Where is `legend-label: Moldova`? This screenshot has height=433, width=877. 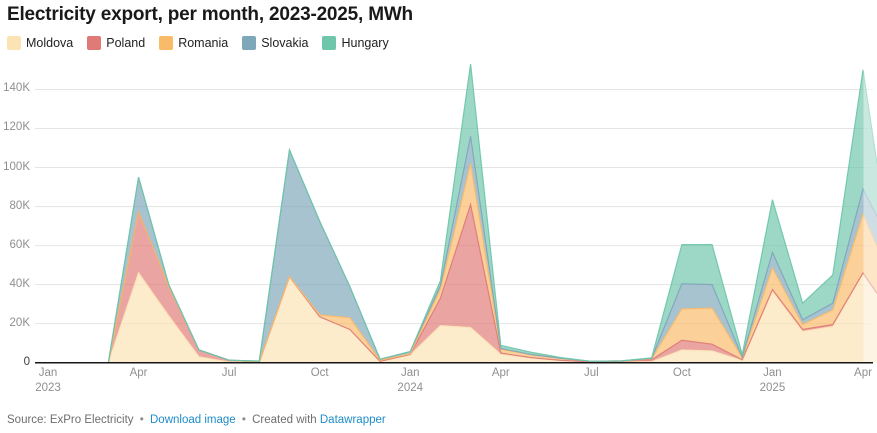
legend-label: Moldova is located at coordinates (50, 43).